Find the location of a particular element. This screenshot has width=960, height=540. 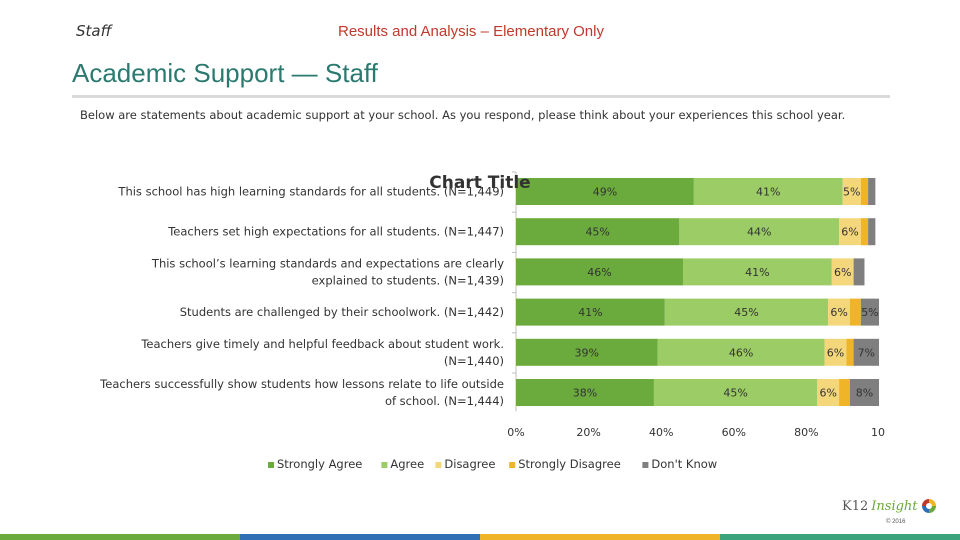

x-tick-label: 20% is located at coordinates (588, 432).